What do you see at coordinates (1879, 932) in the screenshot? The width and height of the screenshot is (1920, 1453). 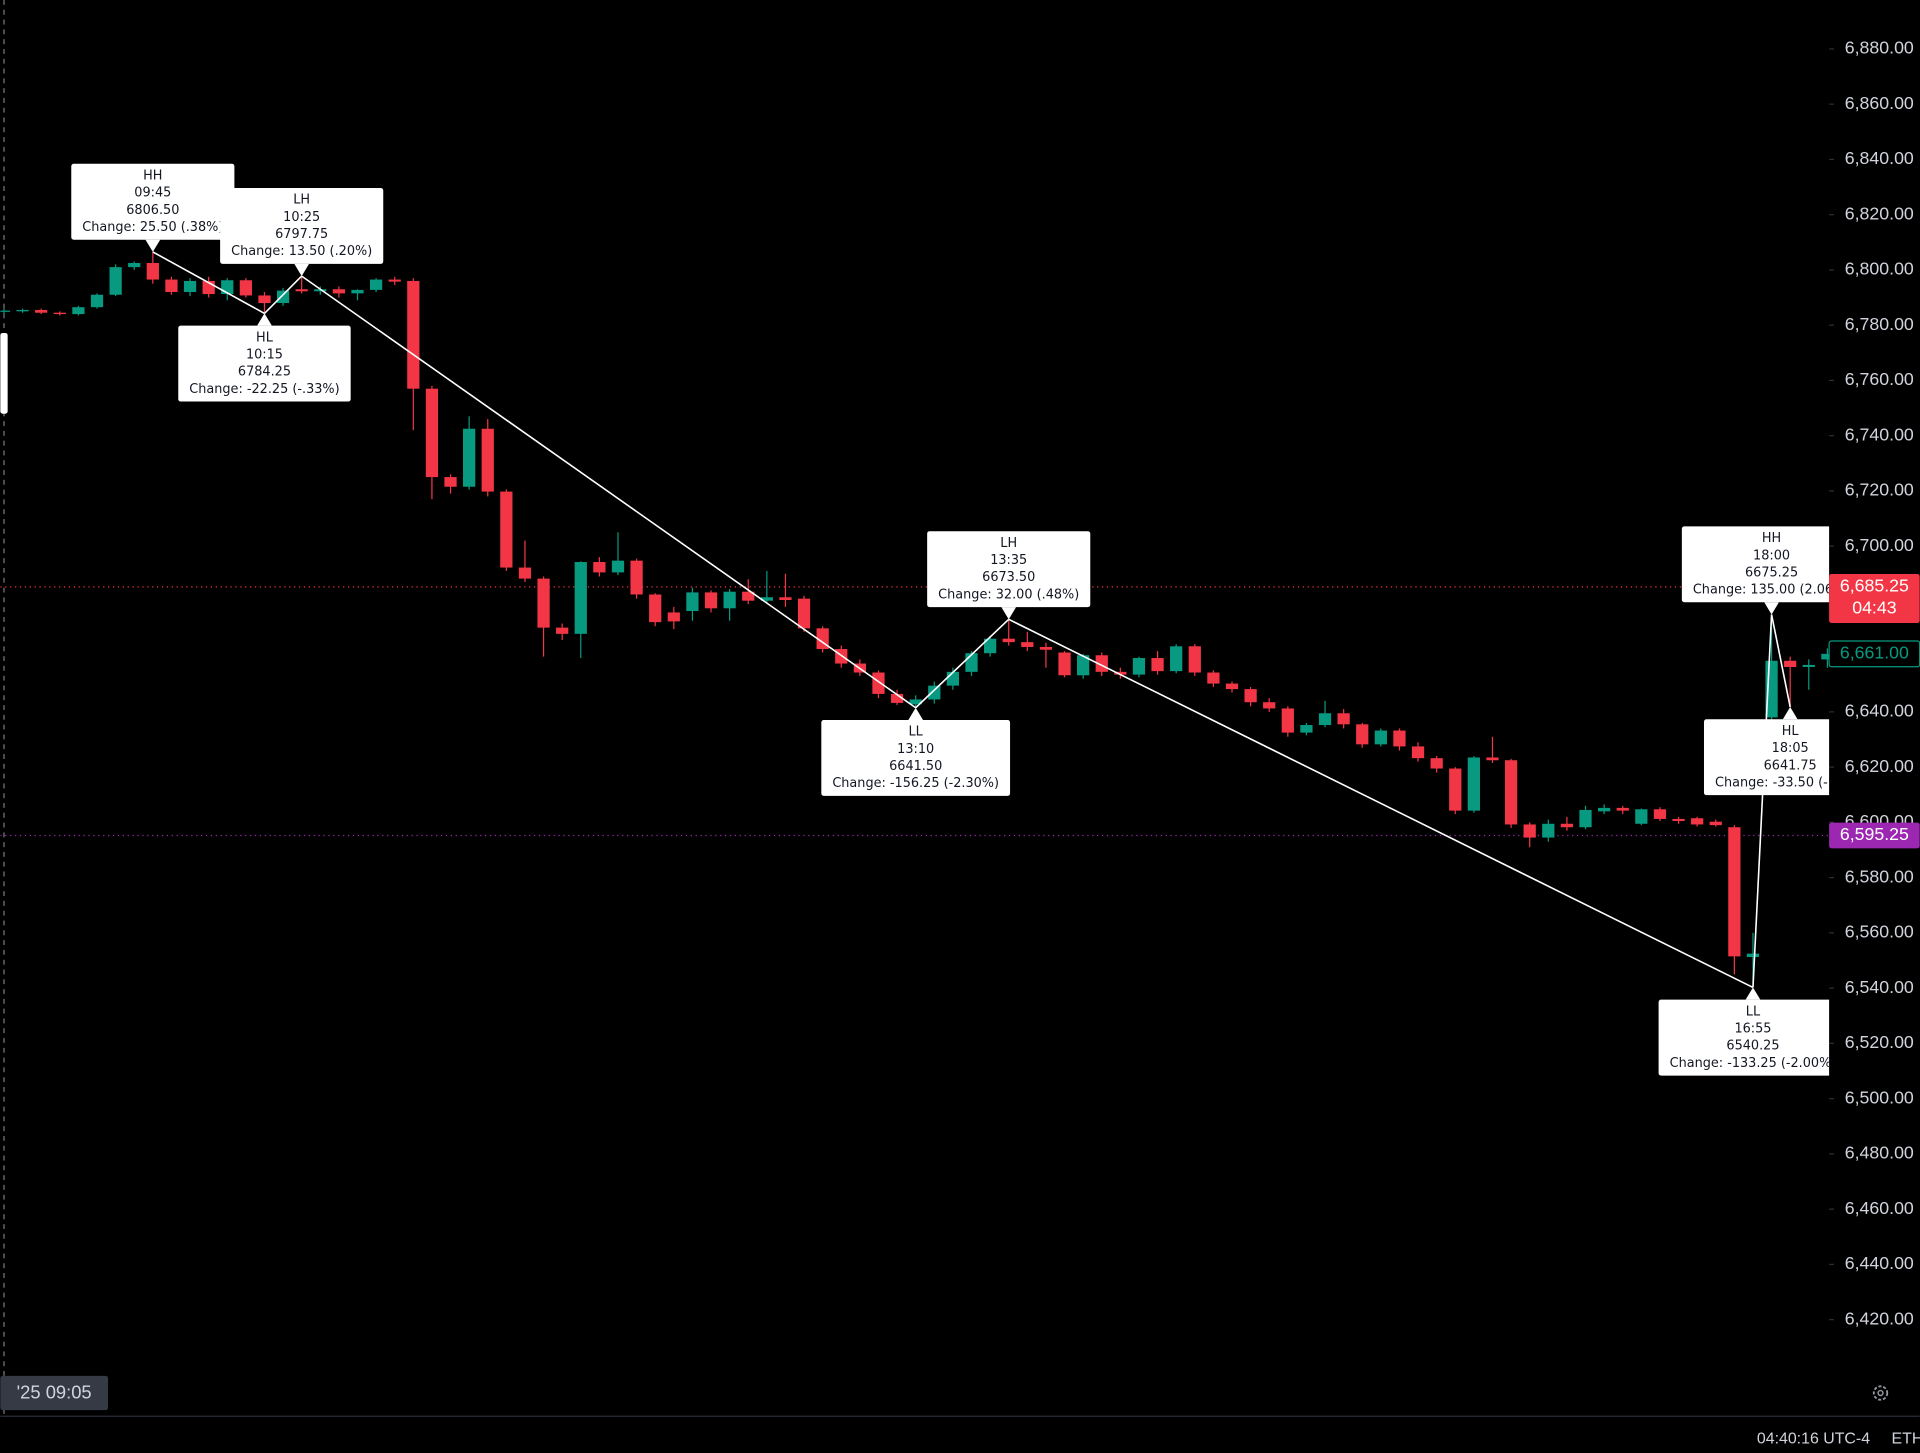 I see `y-tick-label: 6,560.00` at bounding box center [1879, 932].